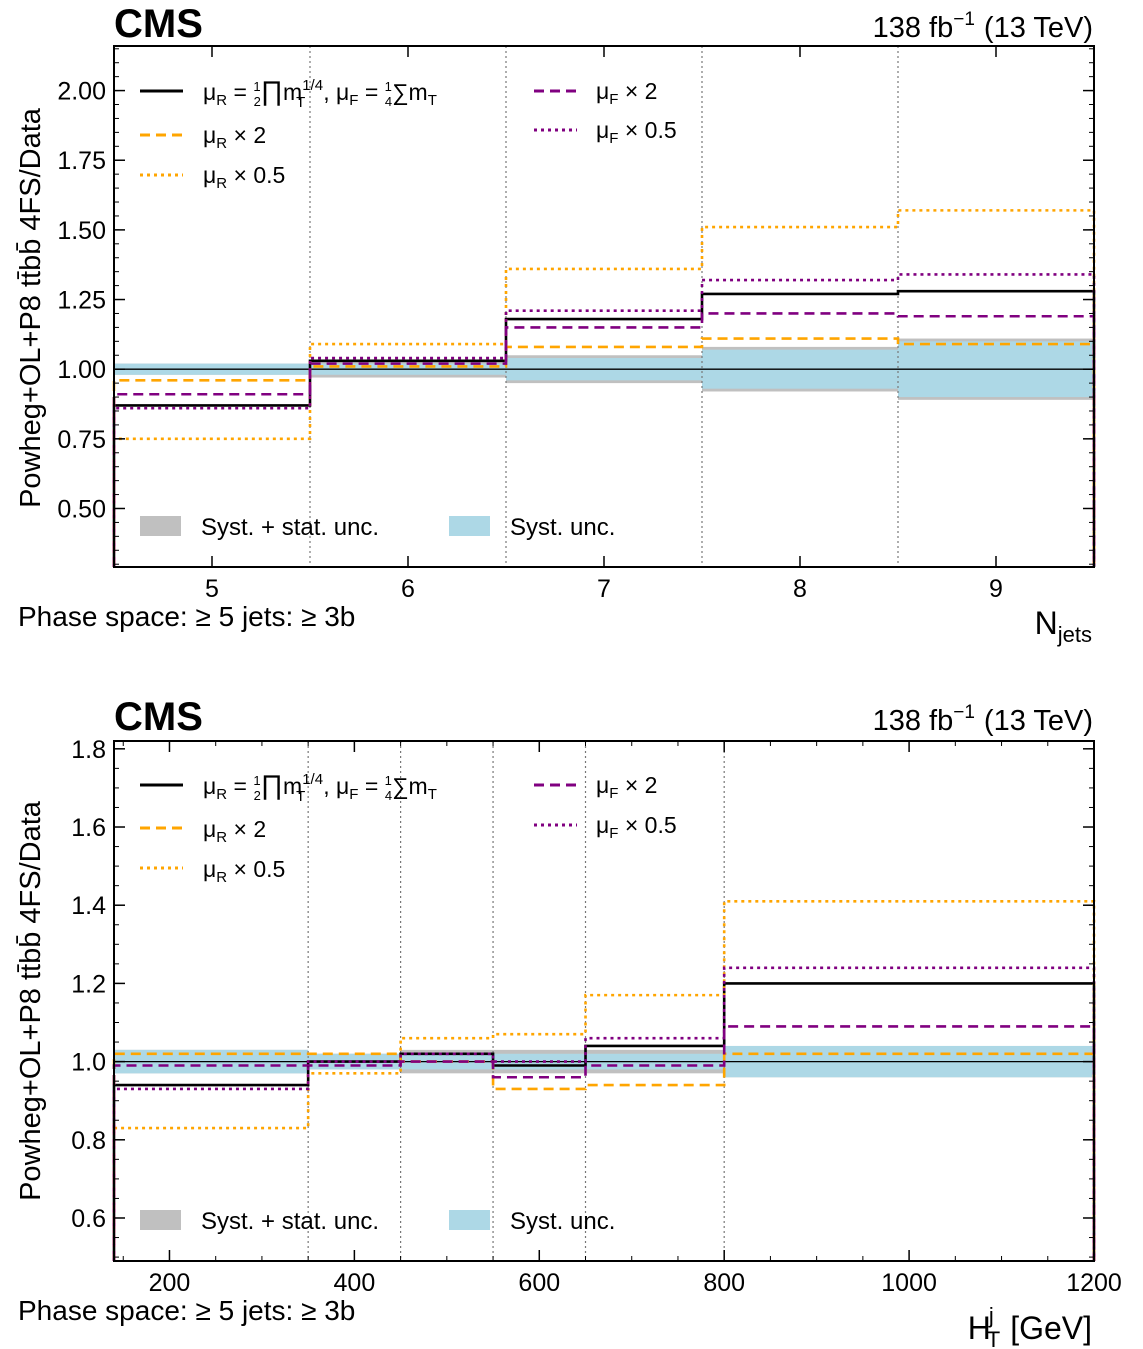 Image resolution: width=1143 pixels, height=1349 pixels. What do you see at coordinates (81, 301) in the screenshot?
I see `y-tick-label: 1.25` at bounding box center [81, 301].